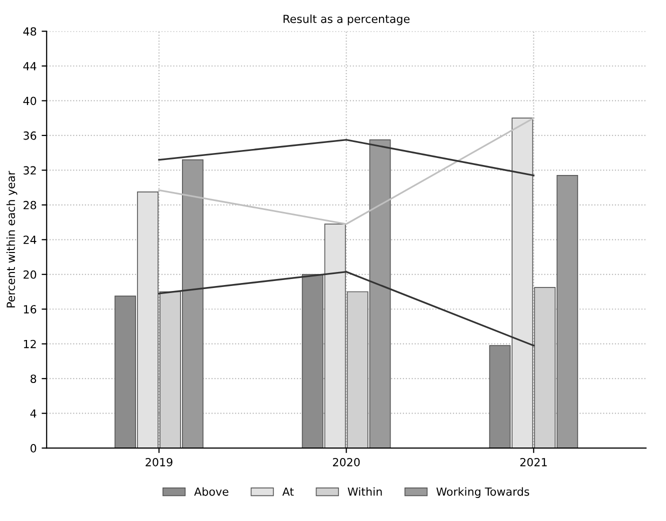 The image size is (666, 521). What do you see at coordinates (29, 101) in the screenshot?
I see `y-tick-label: 40` at bounding box center [29, 101].